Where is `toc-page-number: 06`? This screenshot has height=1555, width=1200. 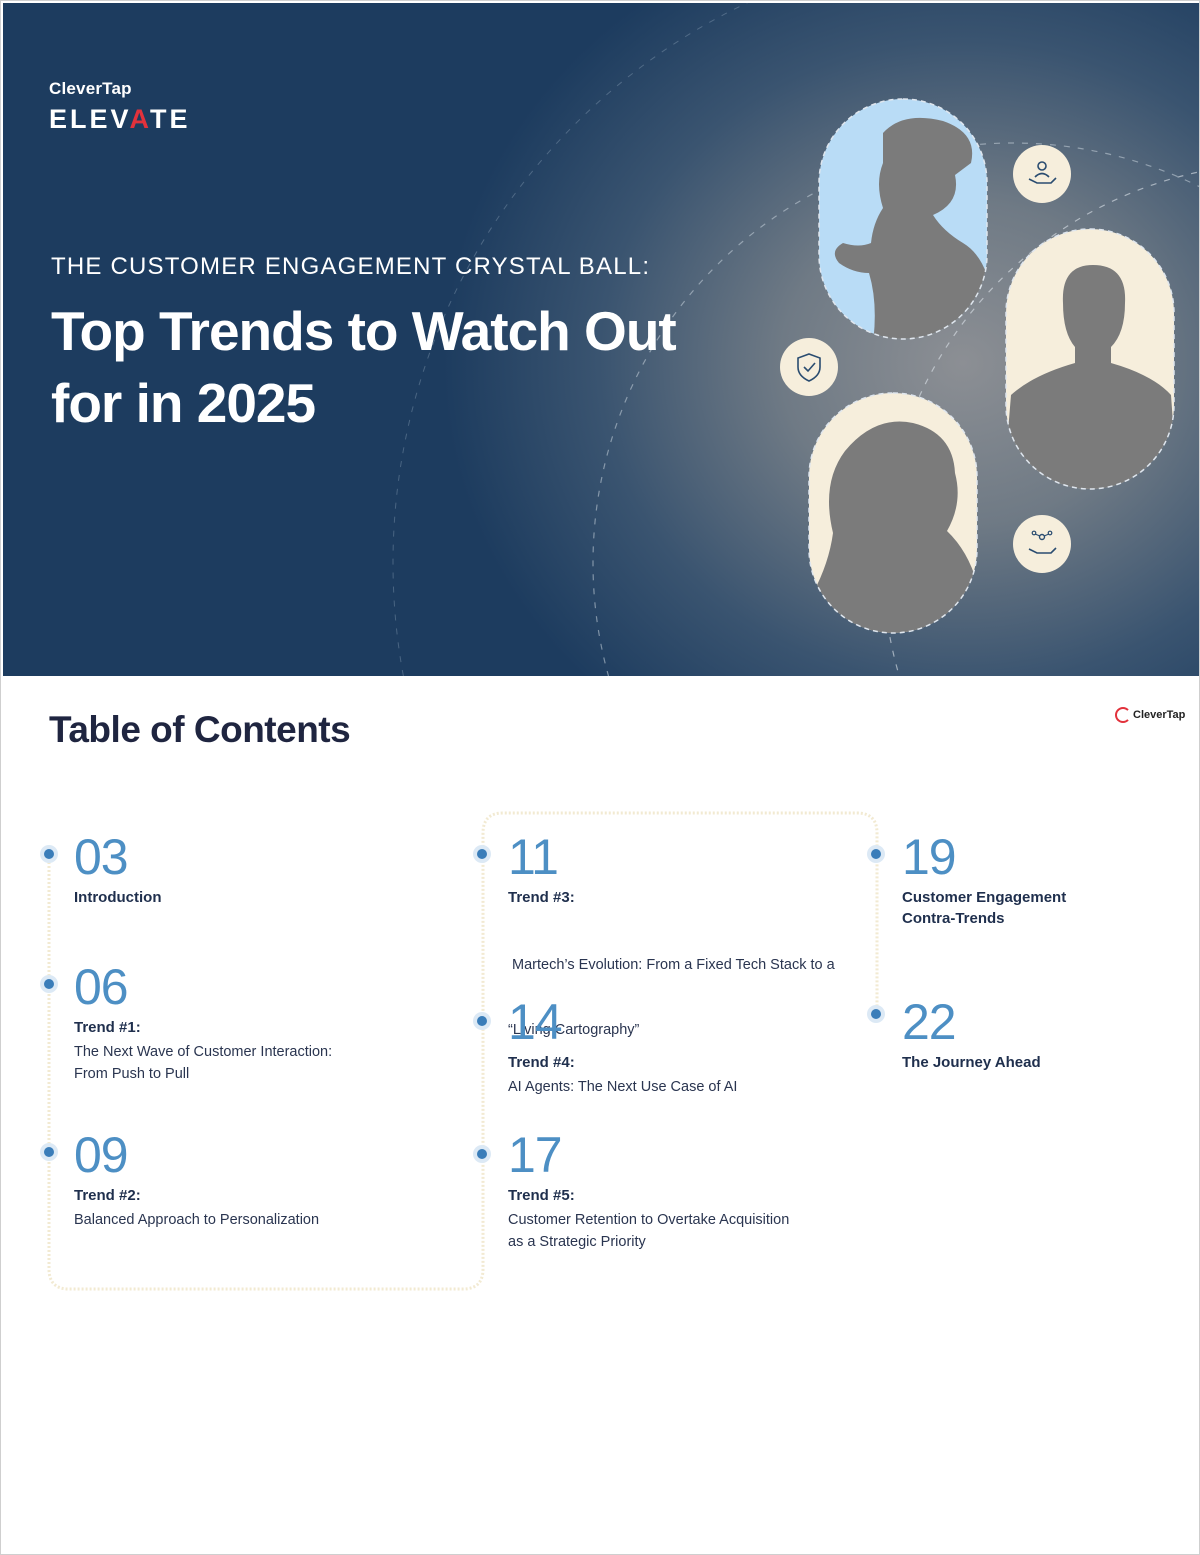
toc-page-number: 06 is located at coordinates (101, 987).